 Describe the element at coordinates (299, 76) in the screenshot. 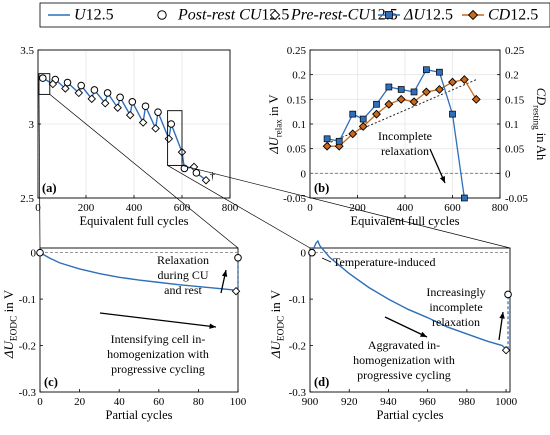

I see `tick-label-y: 0.2` at that location.